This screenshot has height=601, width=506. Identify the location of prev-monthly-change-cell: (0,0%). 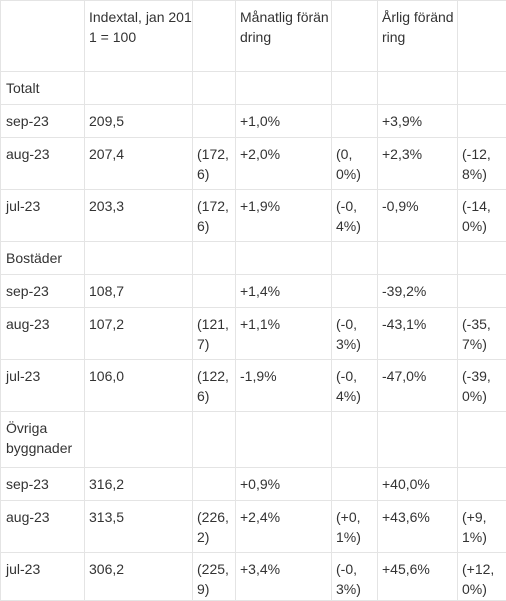
(355, 164).